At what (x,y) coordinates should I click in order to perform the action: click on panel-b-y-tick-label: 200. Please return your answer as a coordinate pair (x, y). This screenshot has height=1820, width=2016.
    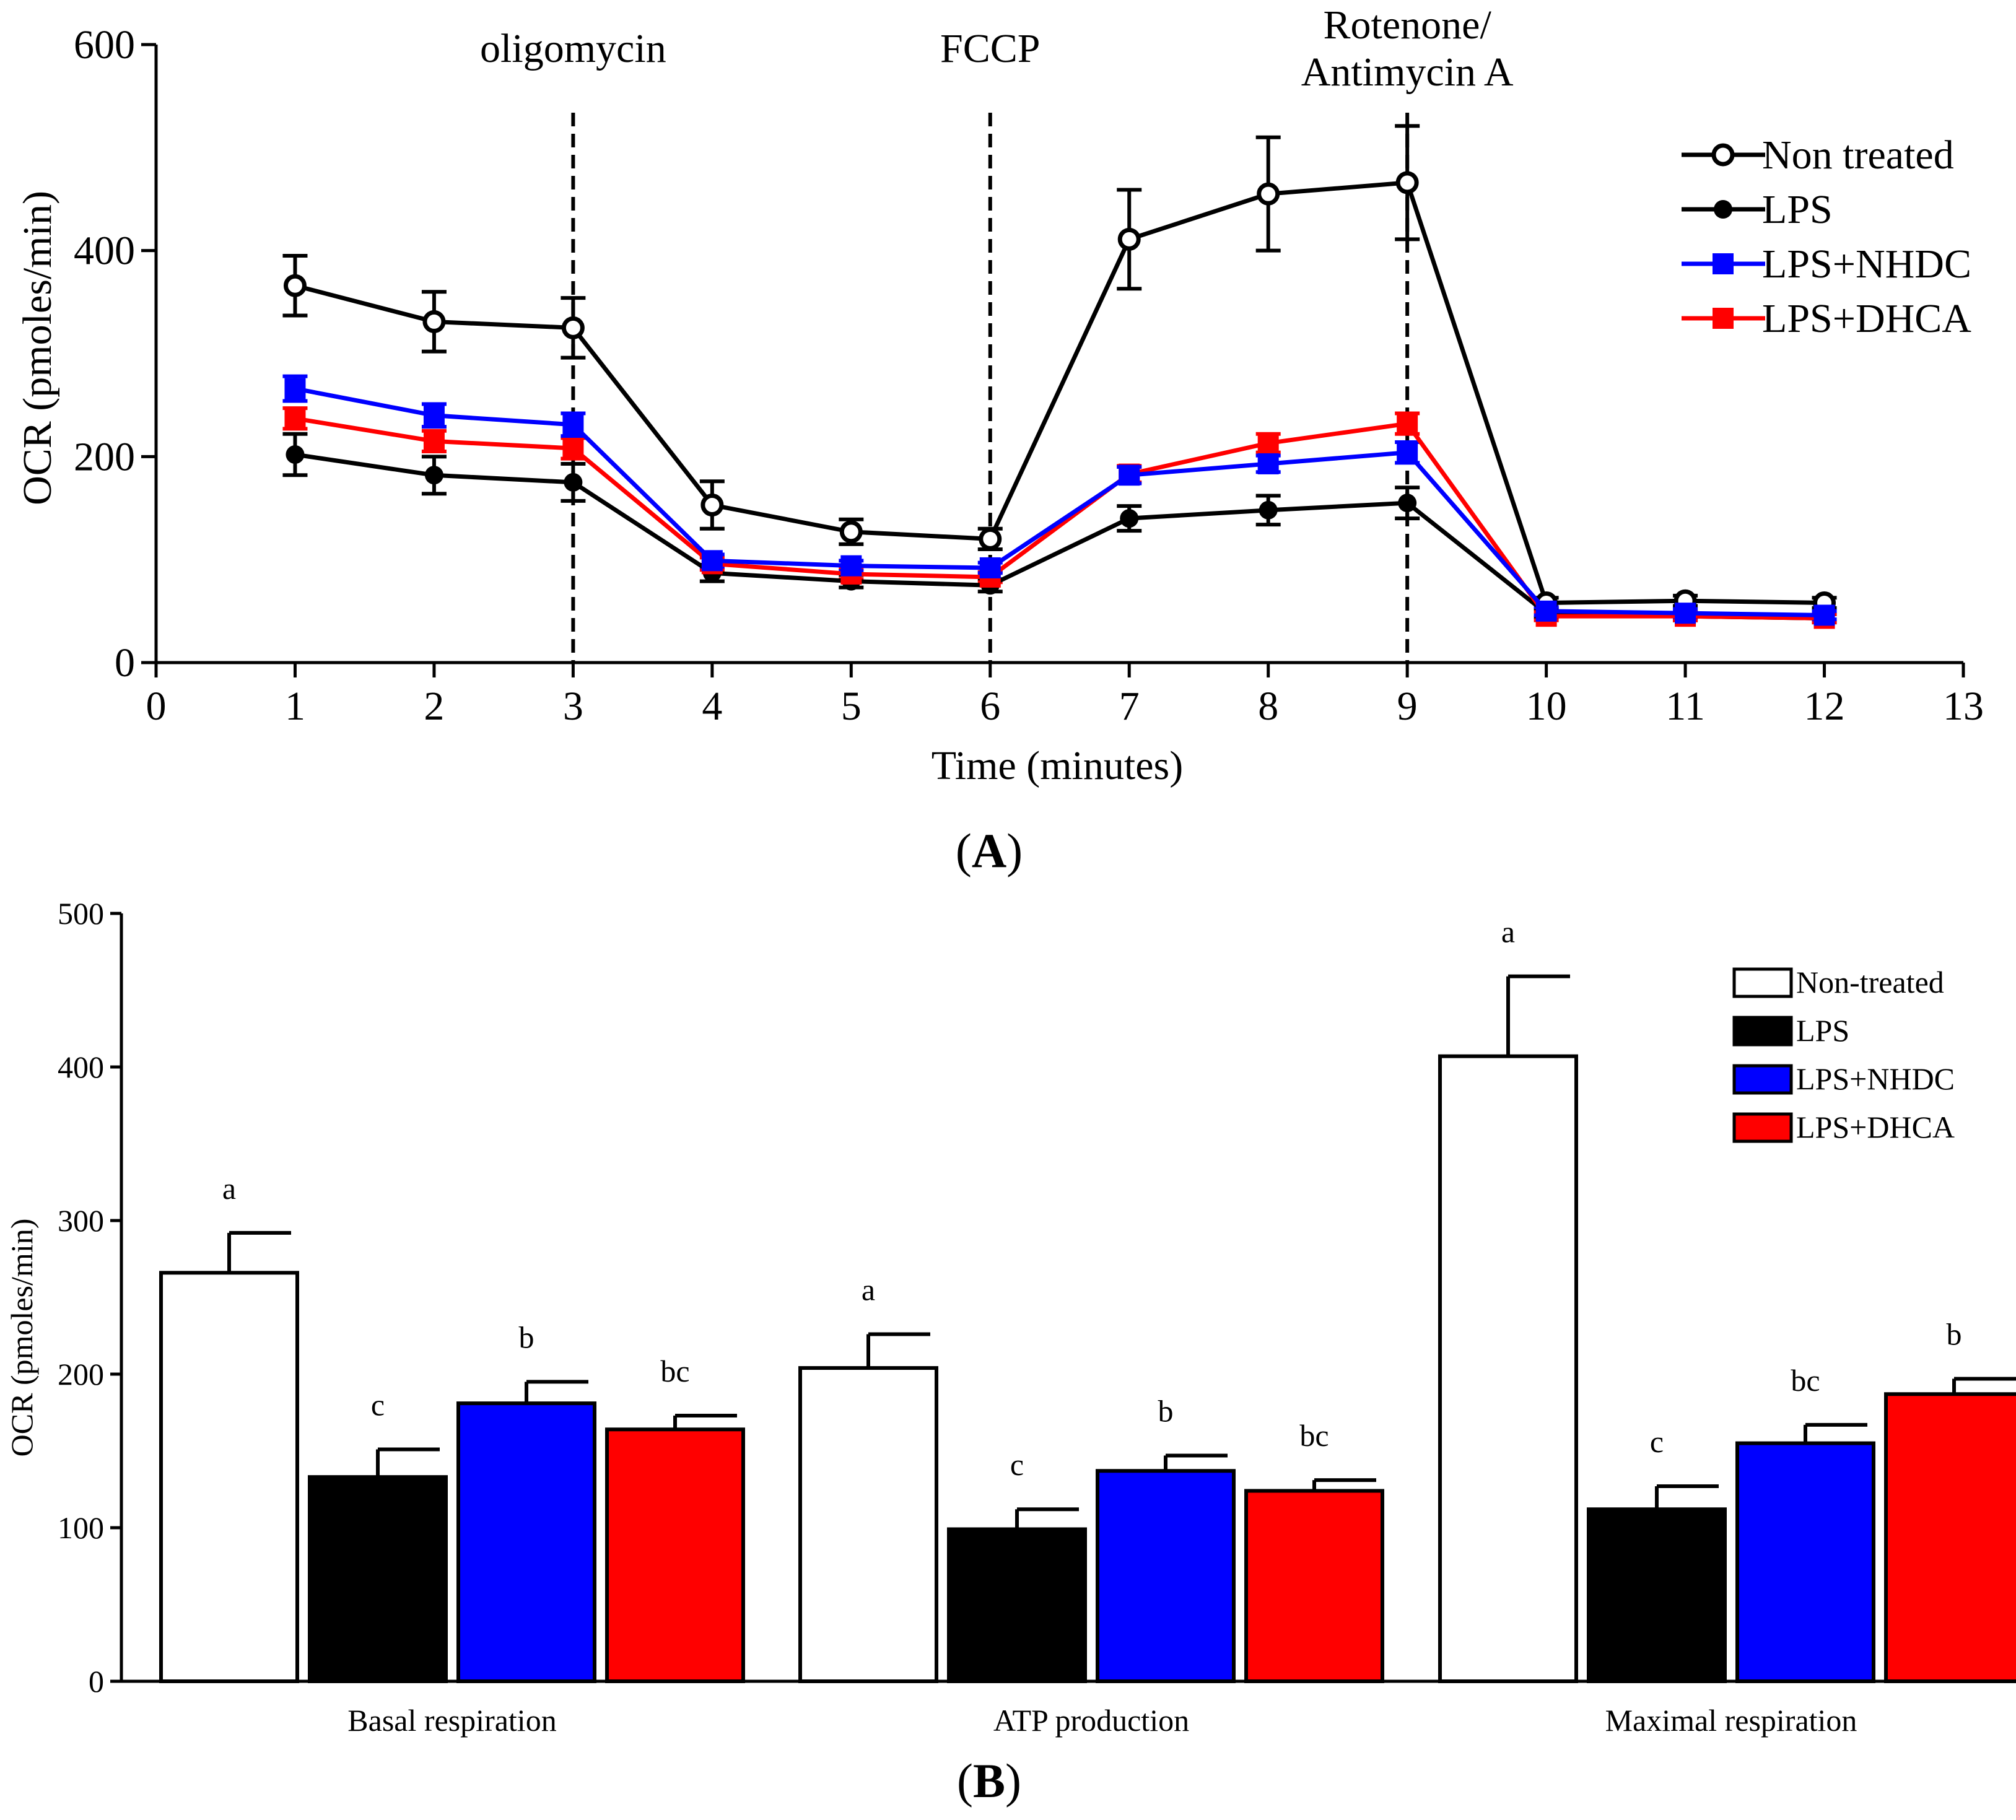
    Looking at the image, I should click on (81, 1374).